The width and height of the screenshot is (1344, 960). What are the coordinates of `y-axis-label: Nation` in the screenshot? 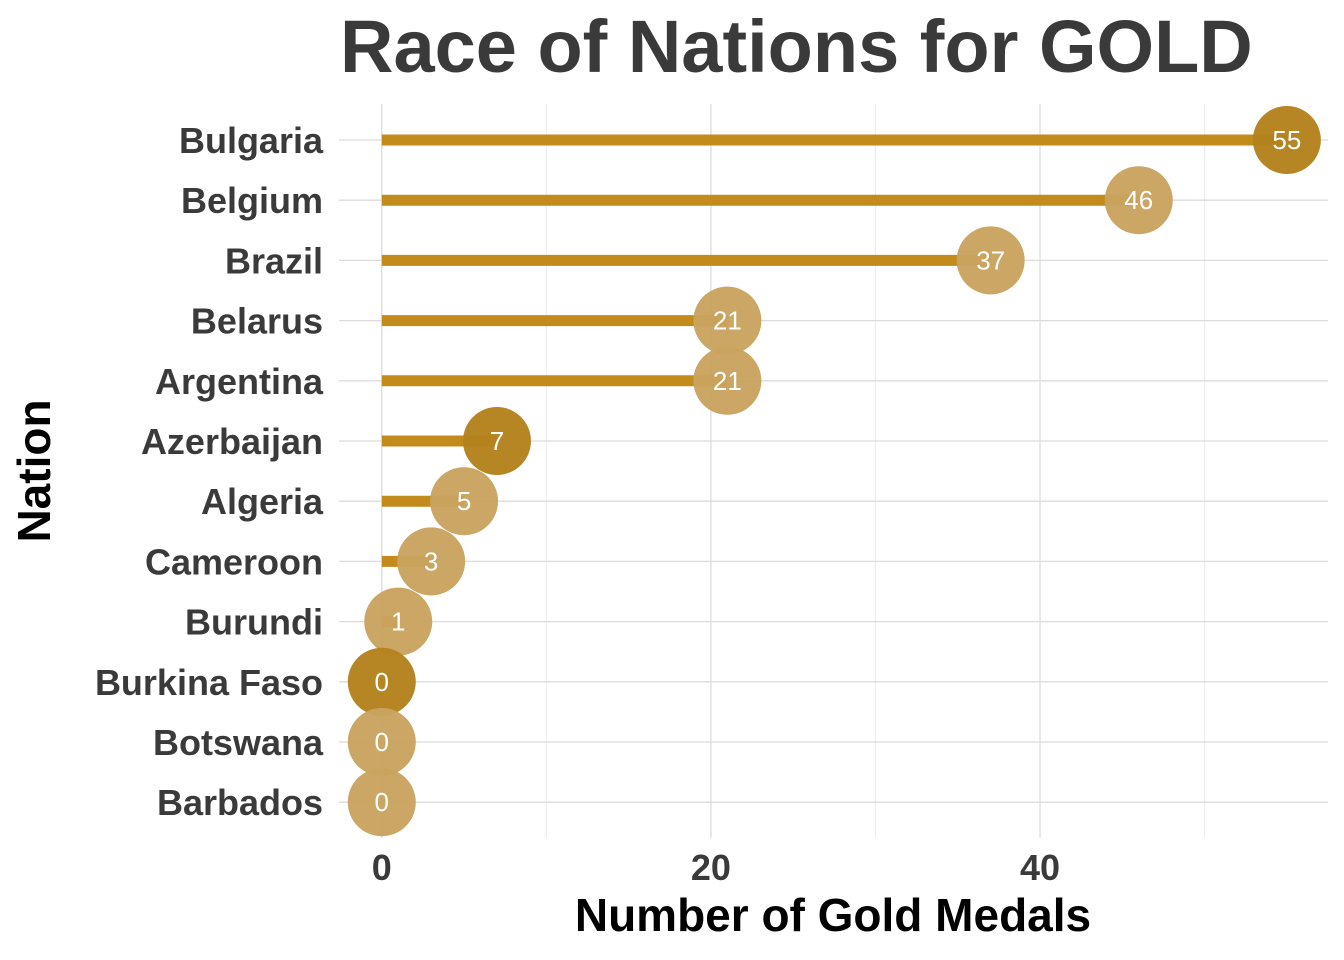 It's located at (34, 471).